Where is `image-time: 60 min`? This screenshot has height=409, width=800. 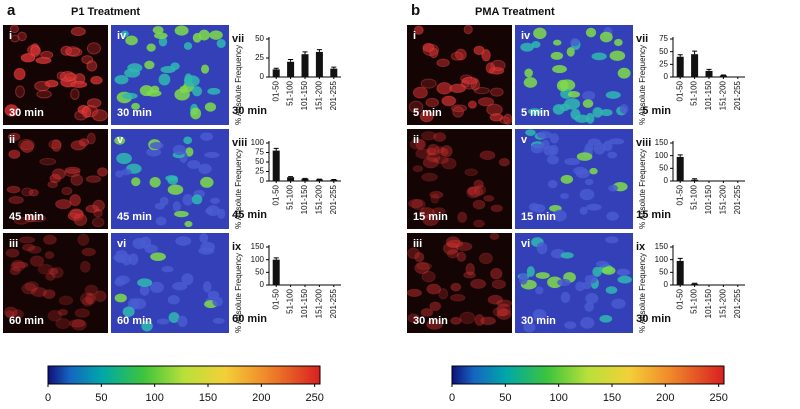
image-time: 60 min is located at coordinates (134, 321).